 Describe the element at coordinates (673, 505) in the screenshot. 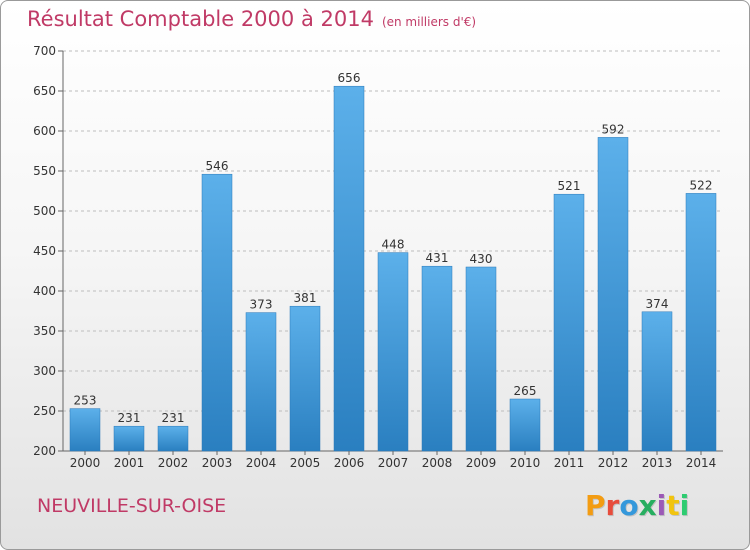

I see `logo-letter: t` at that location.